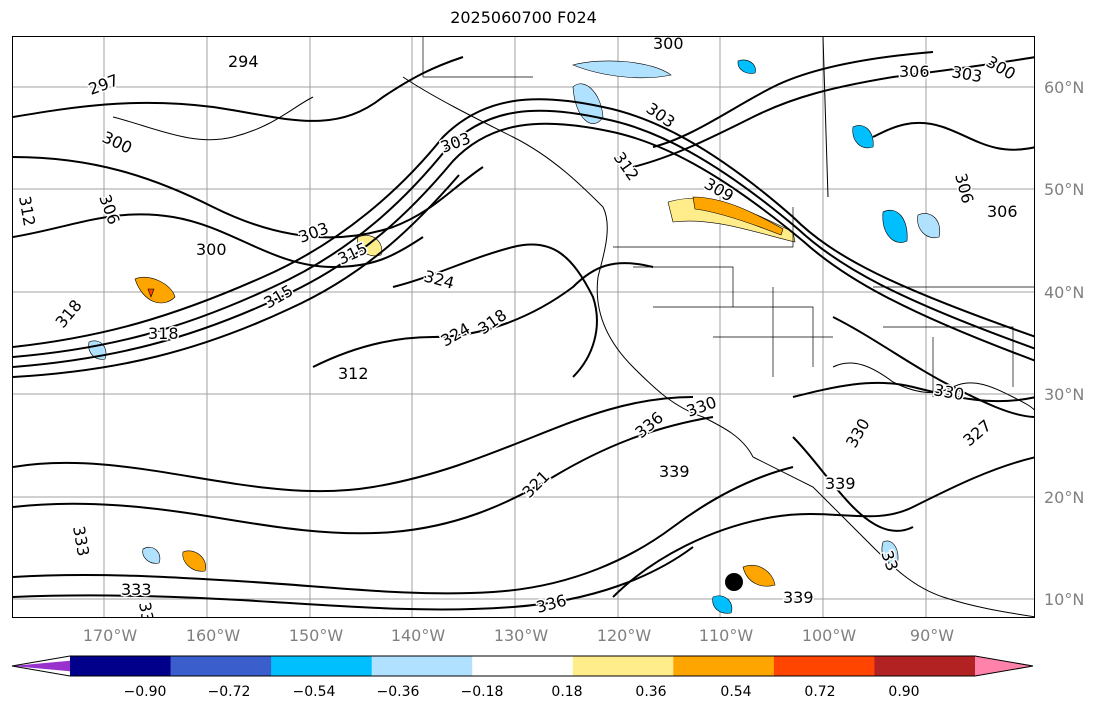 The height and width of the screenshot is (712, 1105). What do you see at coordinates (895, 226) in the screenshot?
I see `negative-patch-east` at bounding box center [895, 226].